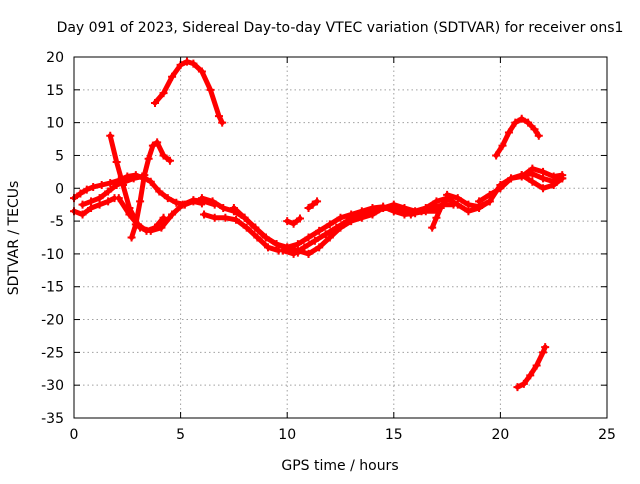 The image size is (640, 484). I want to click on x-tick-label: 10, so click(287, 435).